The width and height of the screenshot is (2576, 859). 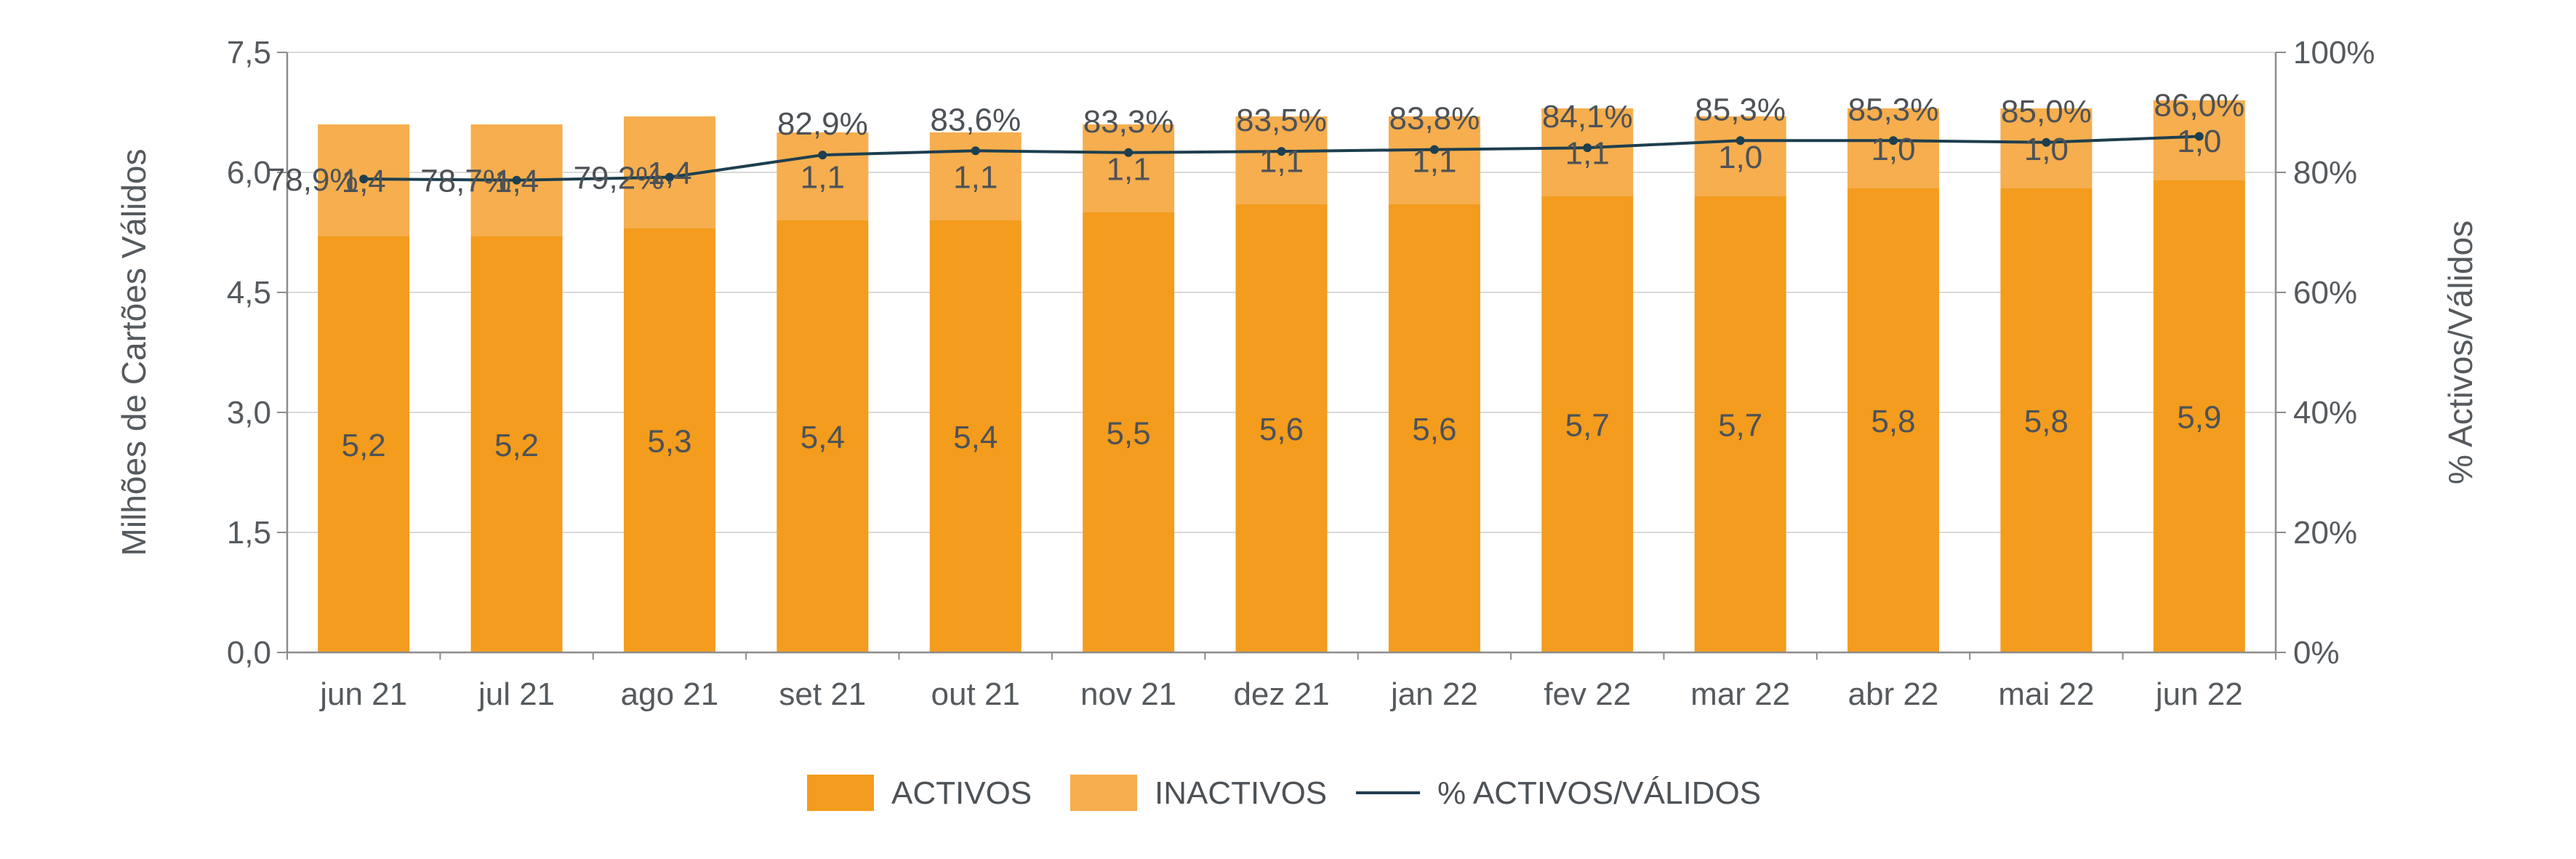 I want to click on x-axis-tick-label: out 21, so click(x=975, y=694).